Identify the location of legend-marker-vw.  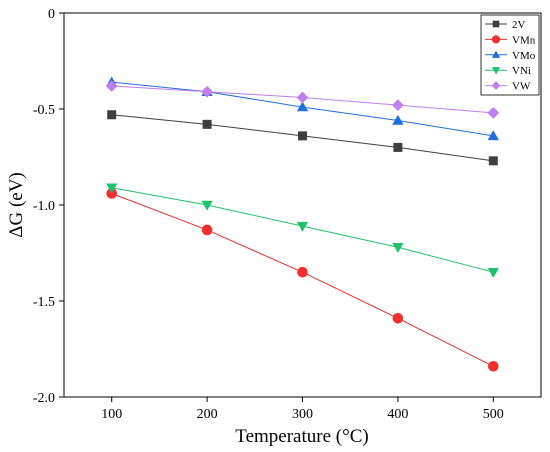
(496, 85).